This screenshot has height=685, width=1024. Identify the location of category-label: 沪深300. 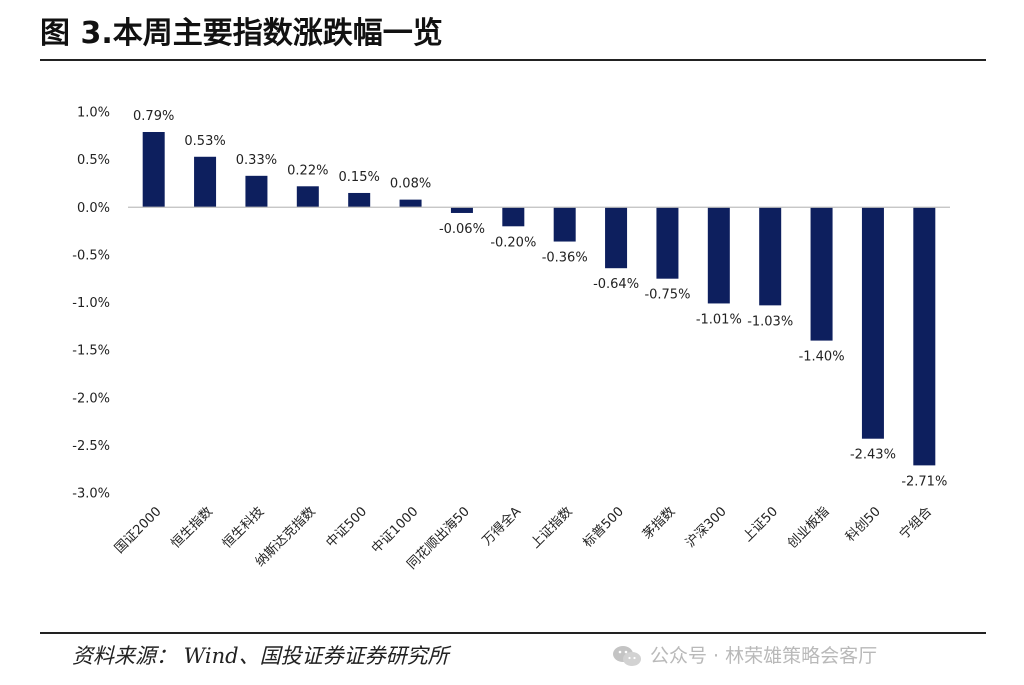
(705, 527).